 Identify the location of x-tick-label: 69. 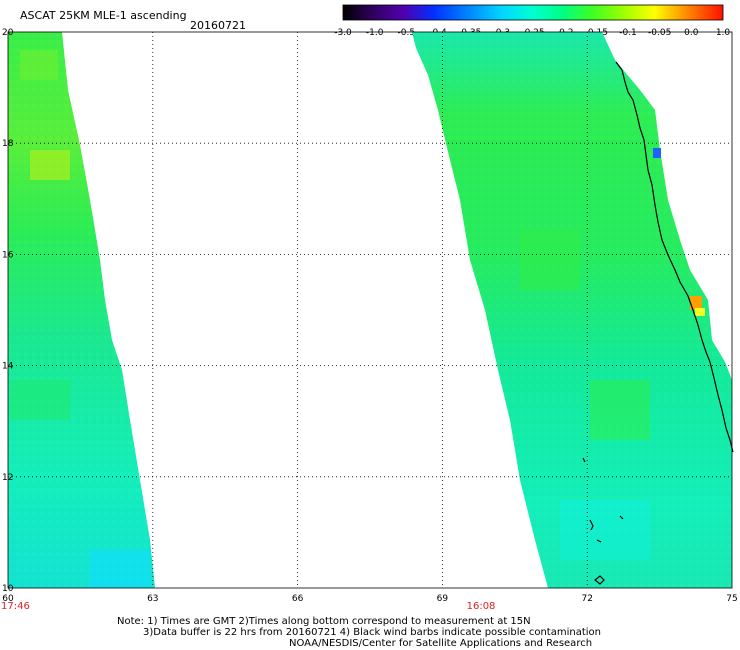
(443, 599).